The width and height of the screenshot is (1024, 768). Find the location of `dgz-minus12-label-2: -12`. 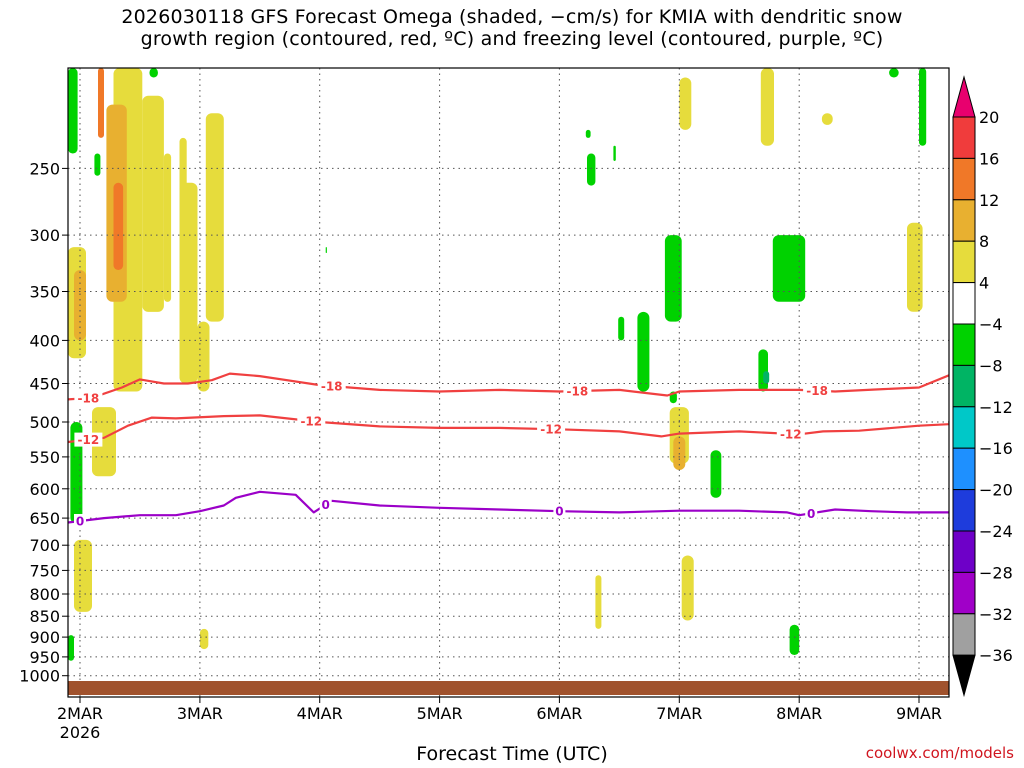

dgz-minus12-label-2: -12 is located at coordinates (551, 430).